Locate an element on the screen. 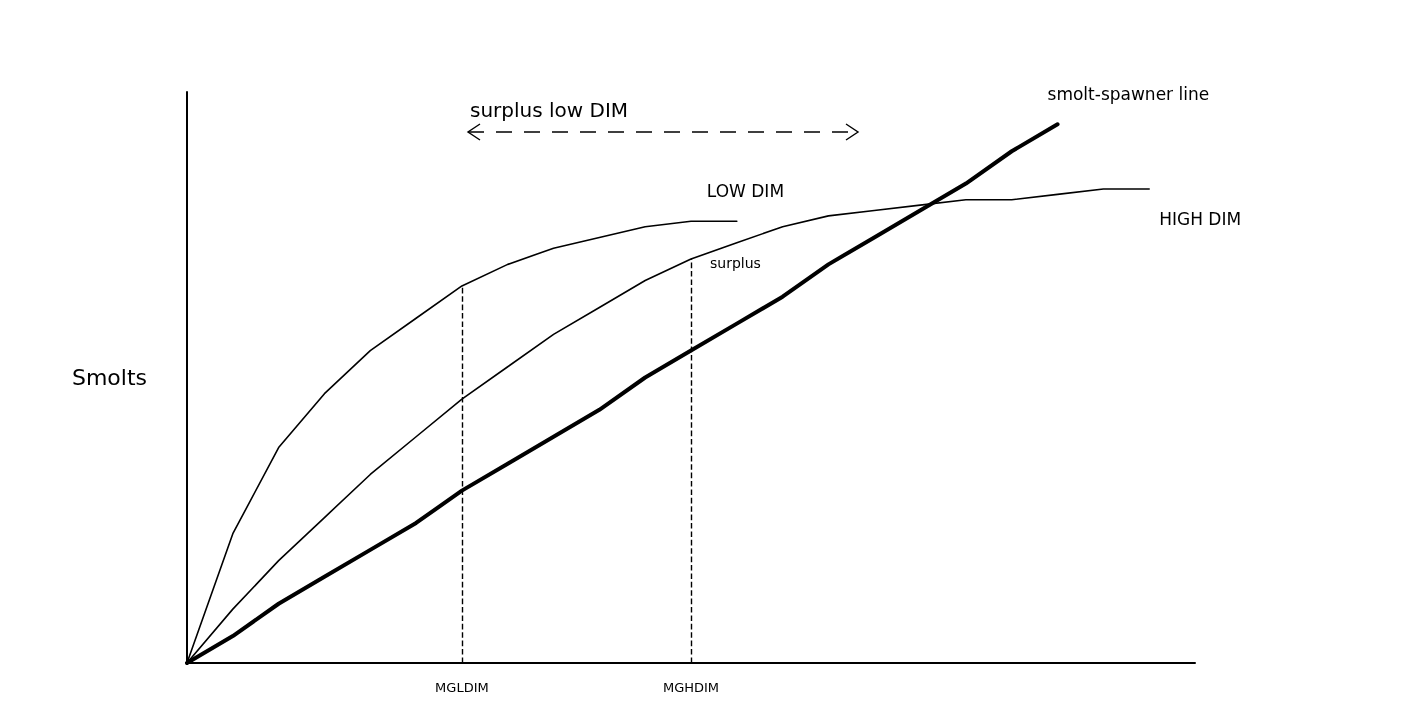  x-tick-label: MGLDIM is located at coordinates (462, 687).